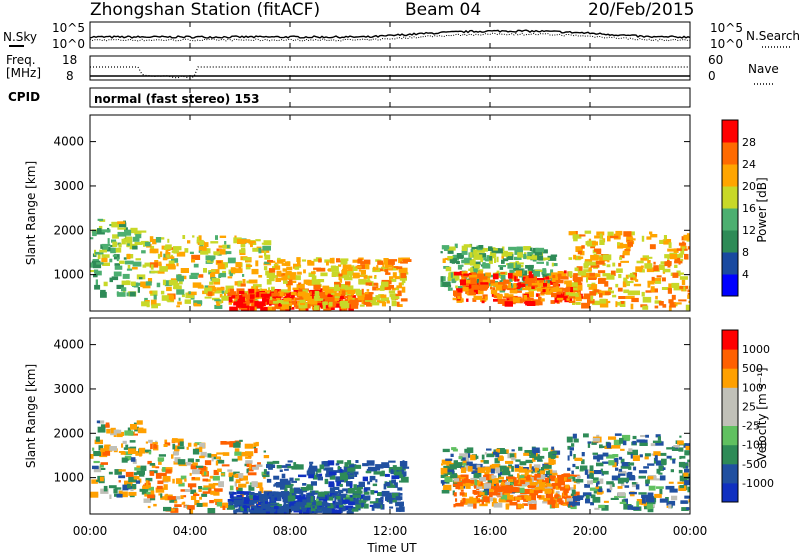 The width and height of the screenshot is (800, 554). I want to click on colorbar-swatch, so click(730, 492).